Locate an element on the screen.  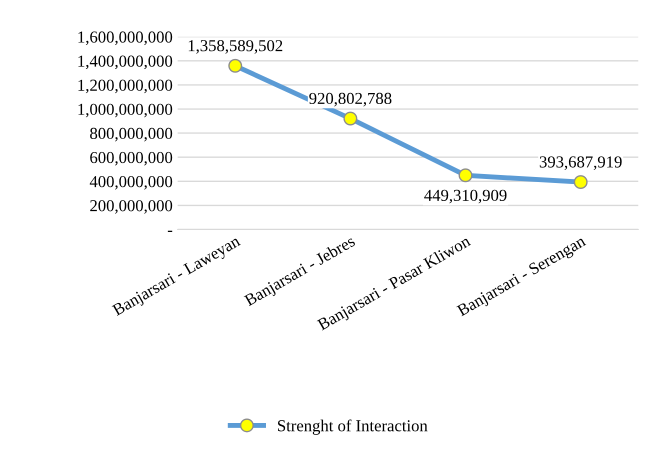
data-label: 920,802,788 is located at coordinates (350, 99).